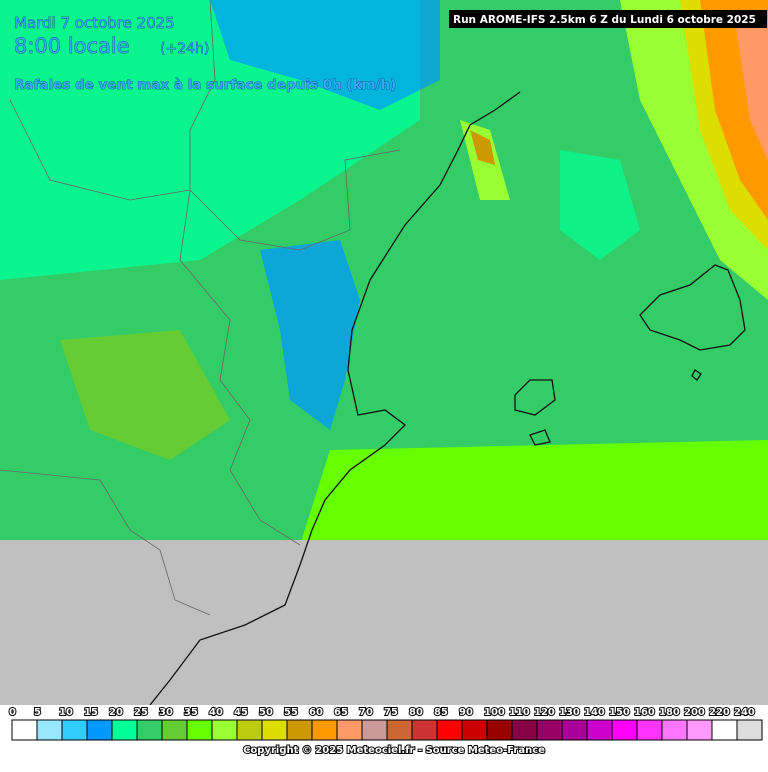 The image size is (768, 772). I want to click on legend-label: 60, so click(316, 712).